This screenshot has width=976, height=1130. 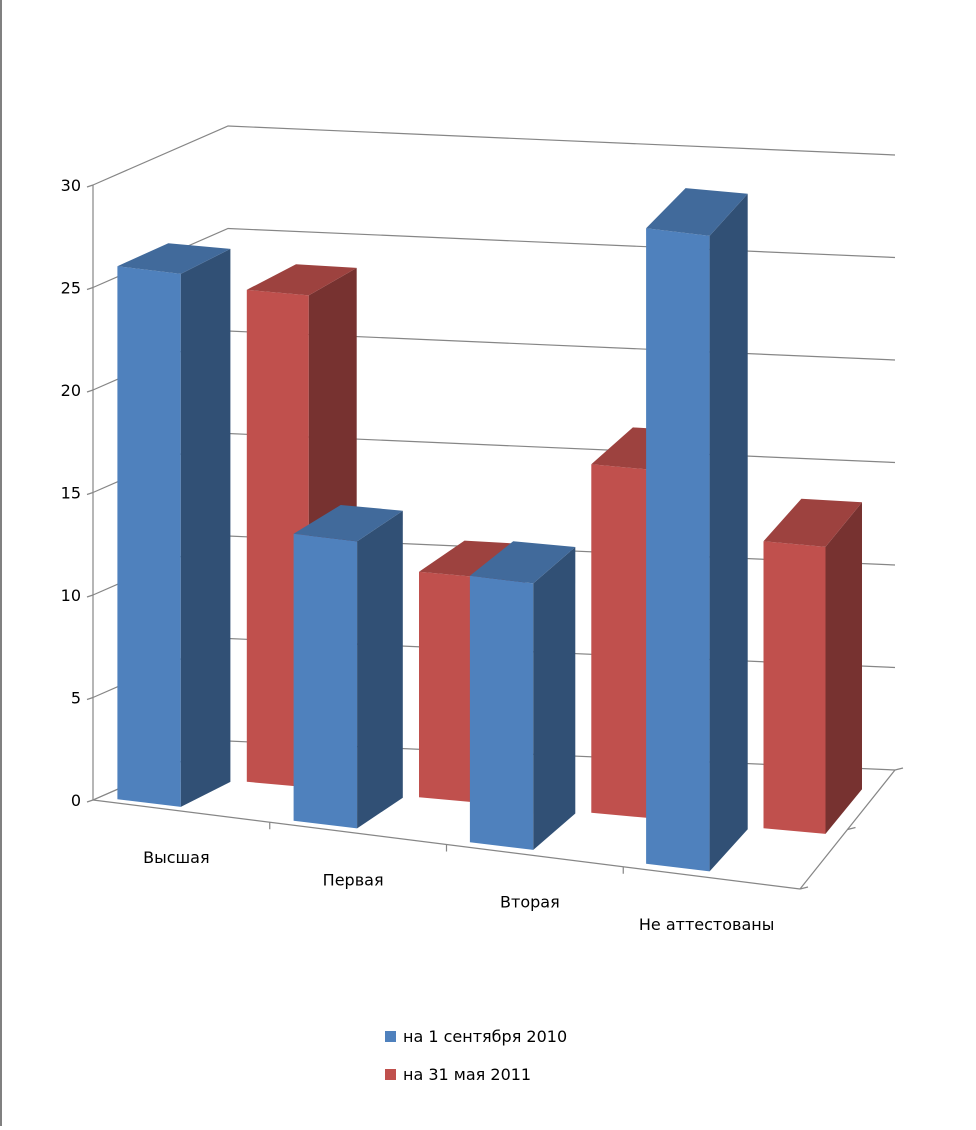 What do you see at coordinates (353, 879) in the screenshot?
I see `category-label: Первая` at bounding box center [353, 879].